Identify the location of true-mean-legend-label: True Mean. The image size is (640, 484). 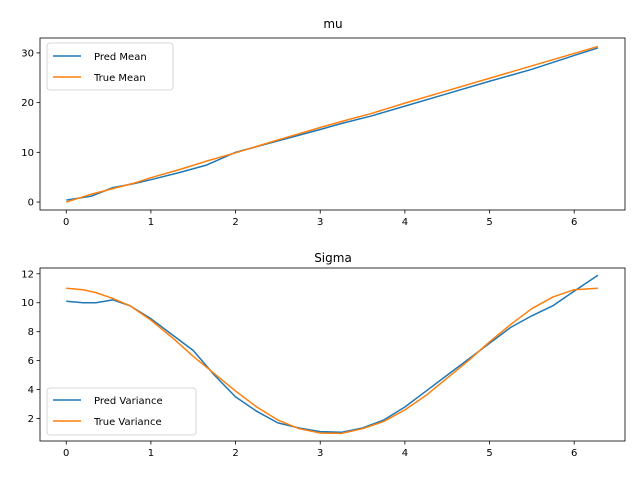
(119, 78).